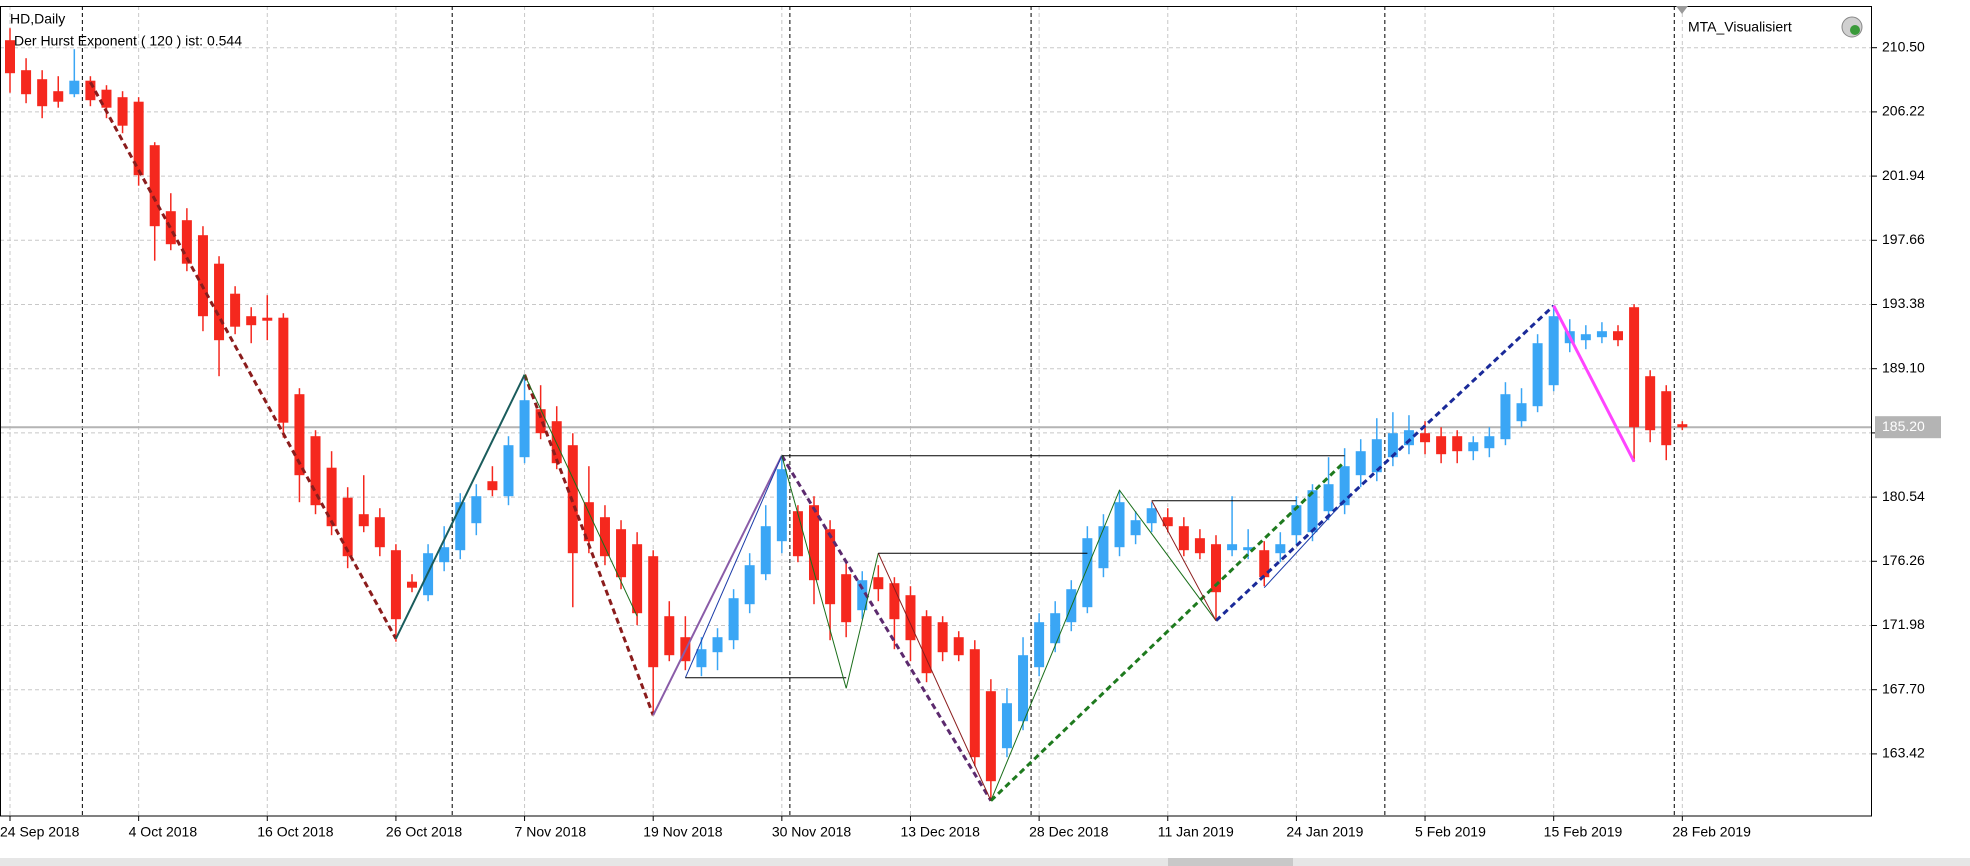 The width and height of the screenshot is (1970, 866). What do you see at coordinates (683, 832) in the screenshot?
I see `x-tick-label: 19 Nov 2018` at bounding box center [683, 832].